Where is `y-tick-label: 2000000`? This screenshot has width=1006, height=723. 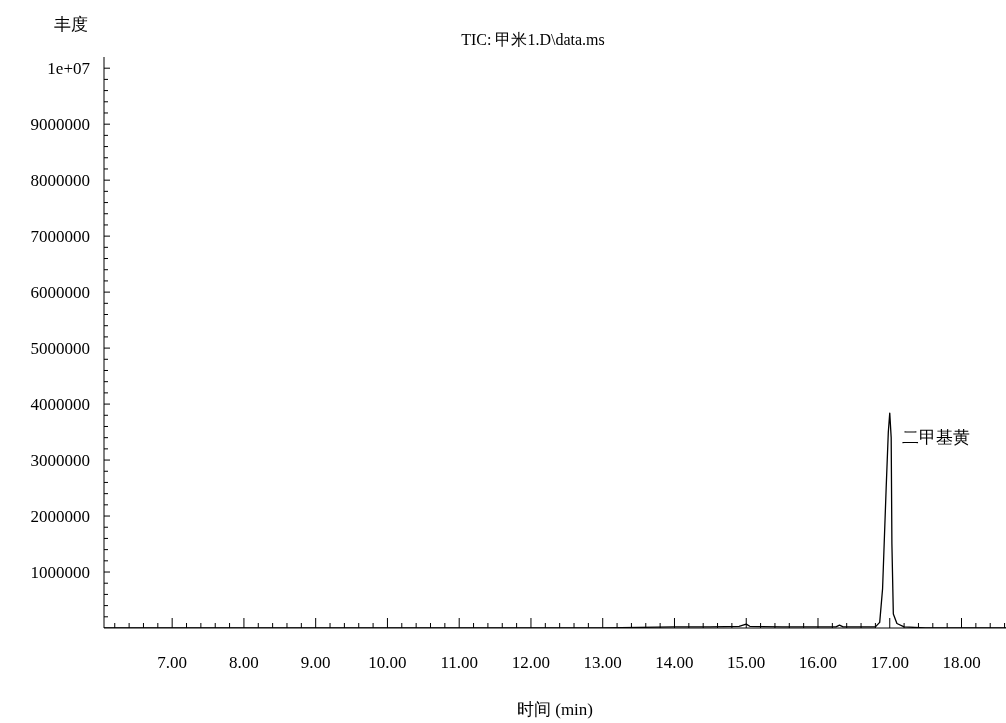
y-tick-label: 2000000 is located at coordinates (60, 517).